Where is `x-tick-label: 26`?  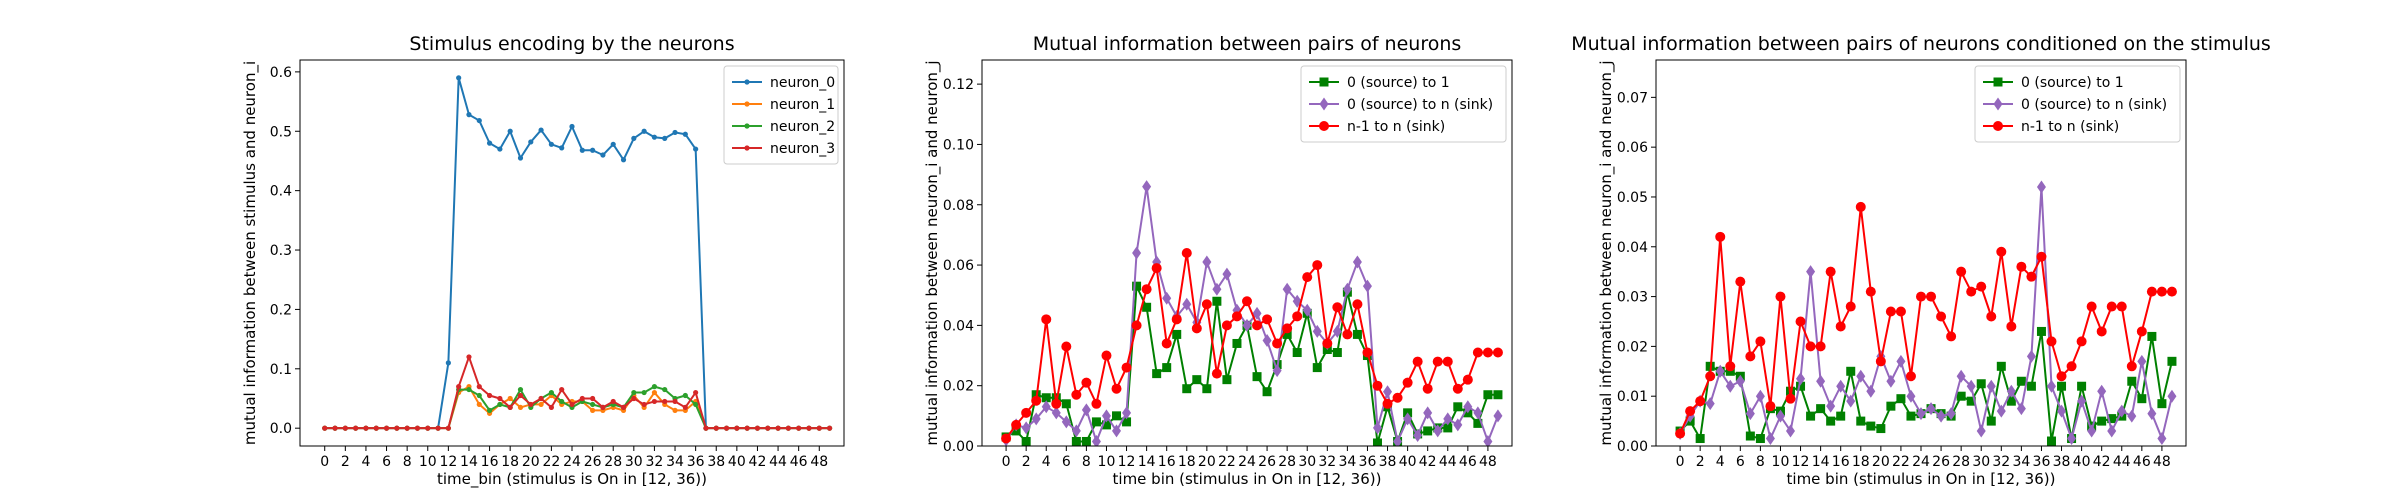
x-tick-label: 26 is located at coordinates (1267, 462).